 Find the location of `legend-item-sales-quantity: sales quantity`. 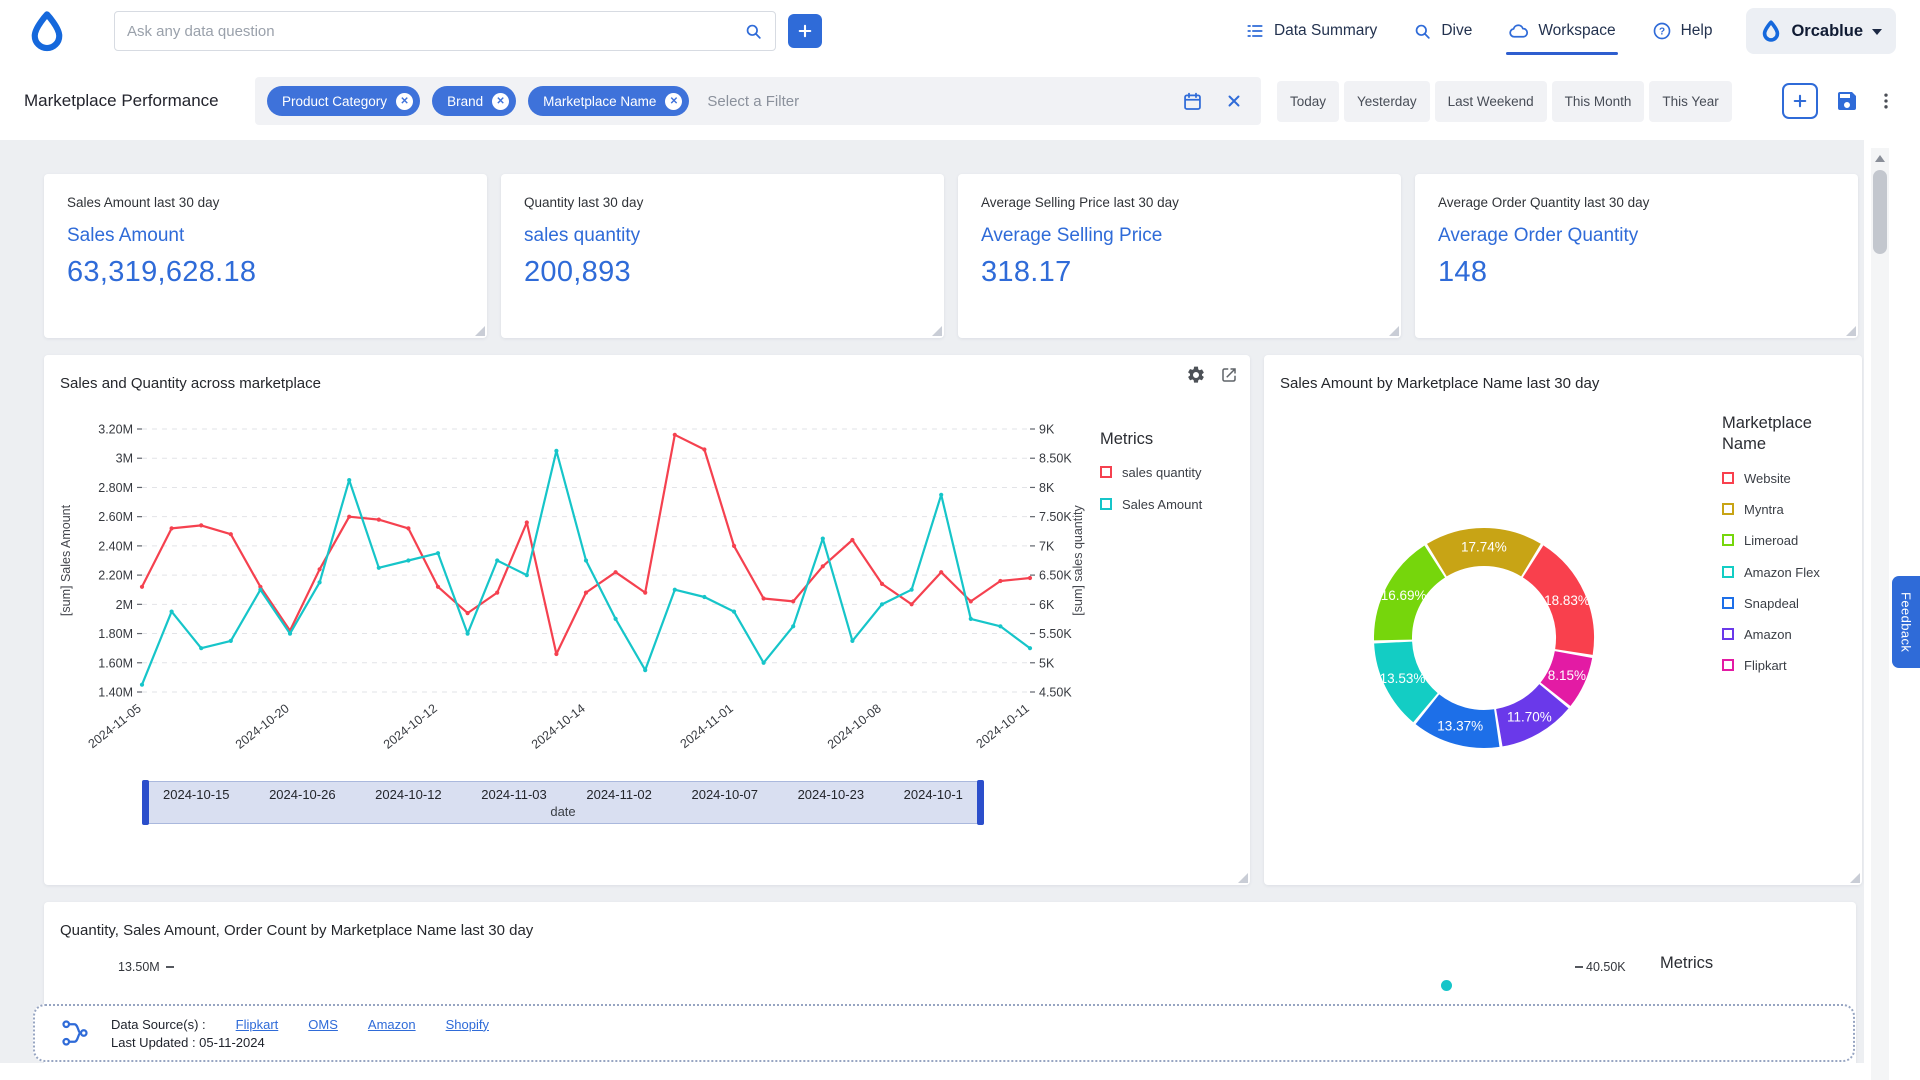

legend-item-sales-quantity: sales quantity is located at coordinates (1173, 473).